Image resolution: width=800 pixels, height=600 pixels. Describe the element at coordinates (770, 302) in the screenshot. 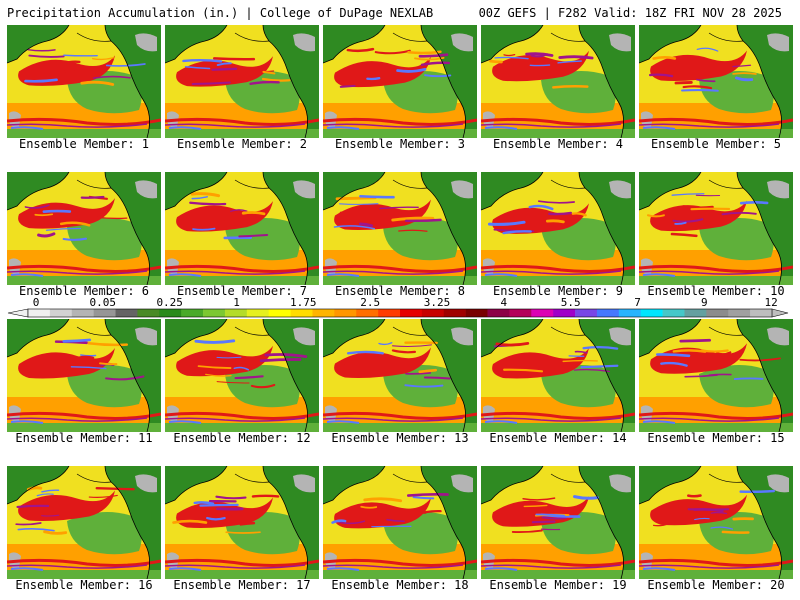

I see `colorbar-tick-label: 12` at that location.